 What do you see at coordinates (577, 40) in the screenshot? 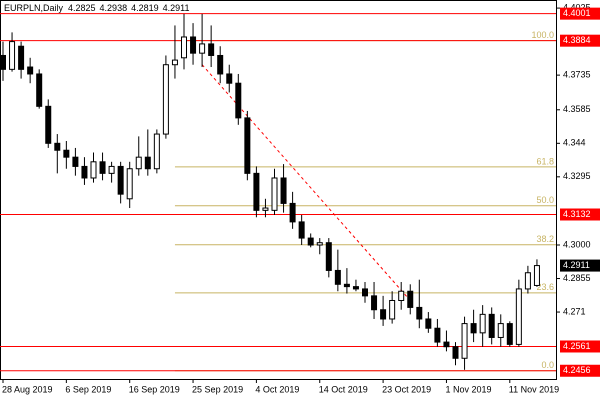
I see `level-label: 4.3884` at bounding box center [577, 40].